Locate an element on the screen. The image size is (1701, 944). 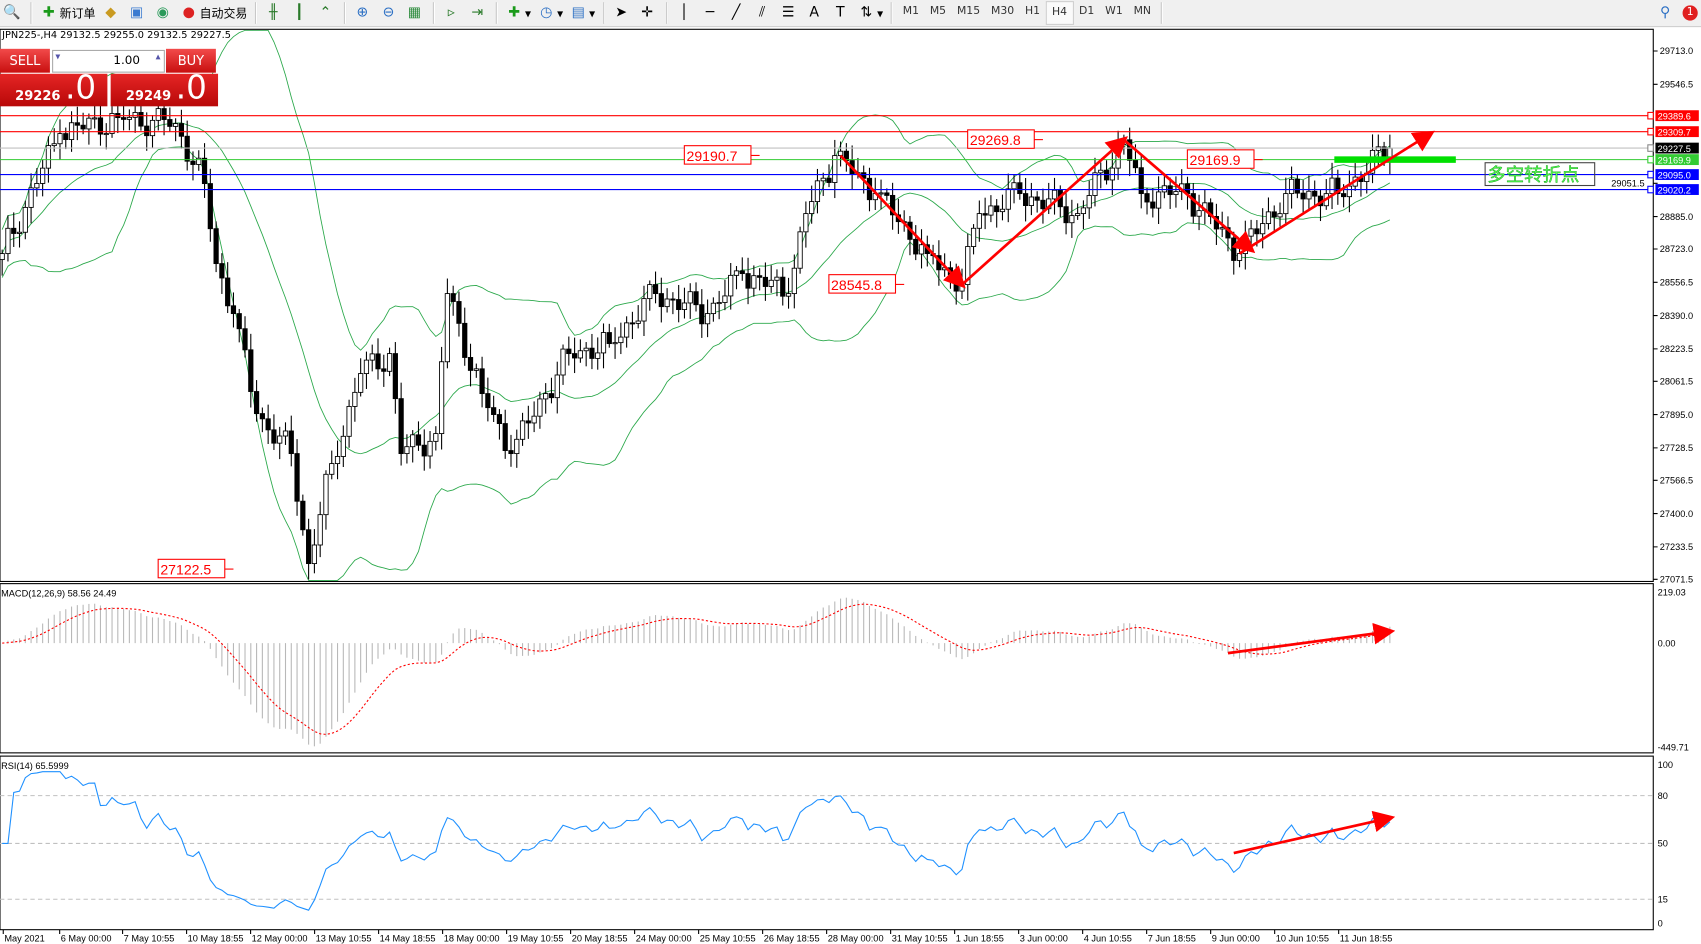
text-label-tool: T is located at coordinates (841, 13).